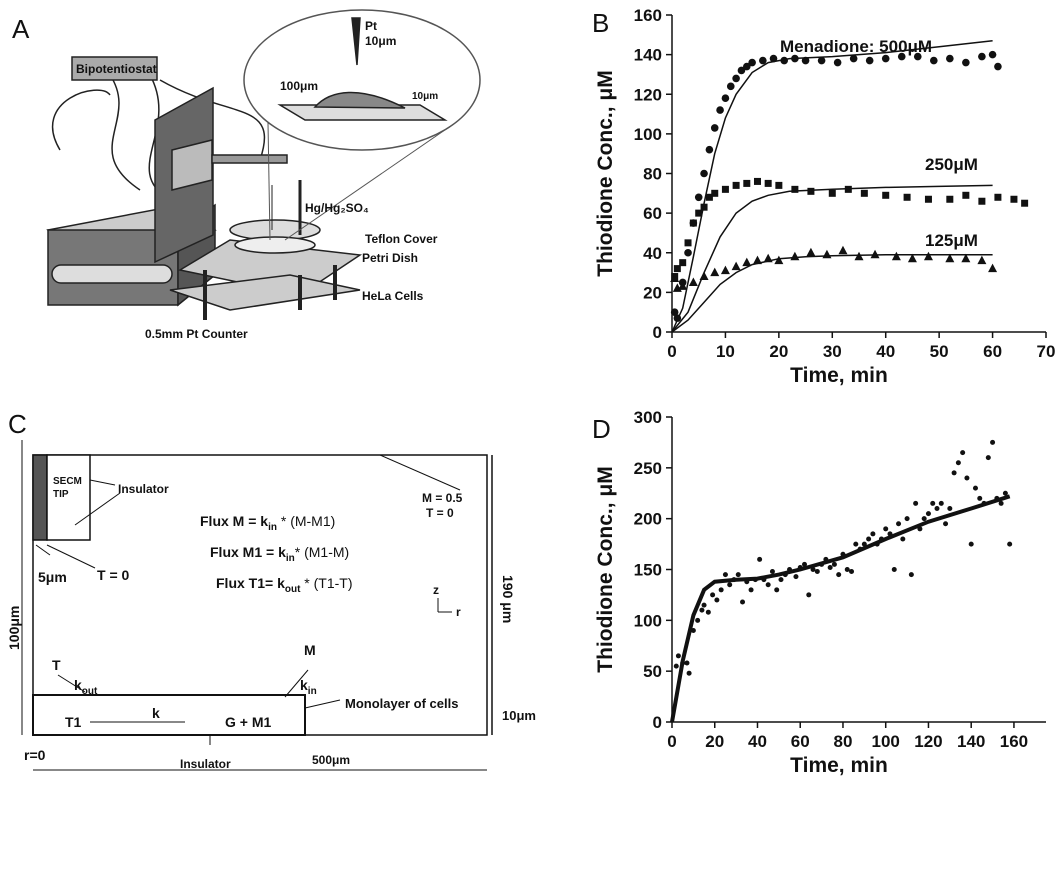 This screenshot has width=1063, height=882. I want to click on y-tick-label: 100, so click(648, 620).